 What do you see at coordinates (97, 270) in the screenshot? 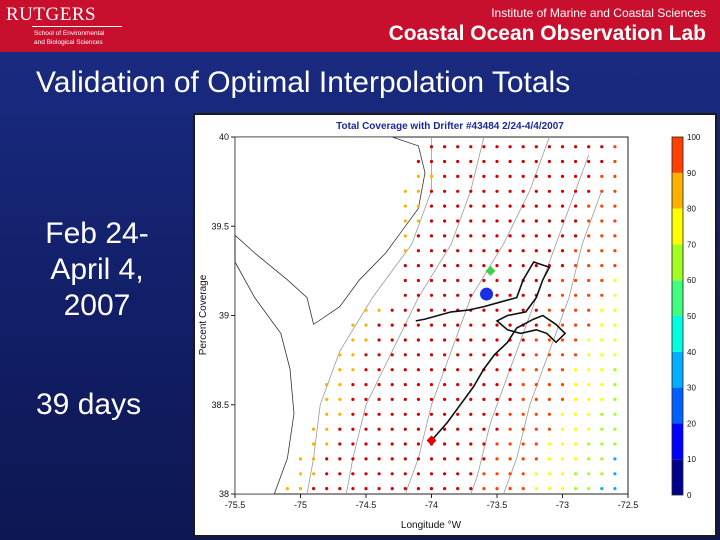
I see `date-range: Feb 24- April 4, 2007` at bounding box center [97, 270].